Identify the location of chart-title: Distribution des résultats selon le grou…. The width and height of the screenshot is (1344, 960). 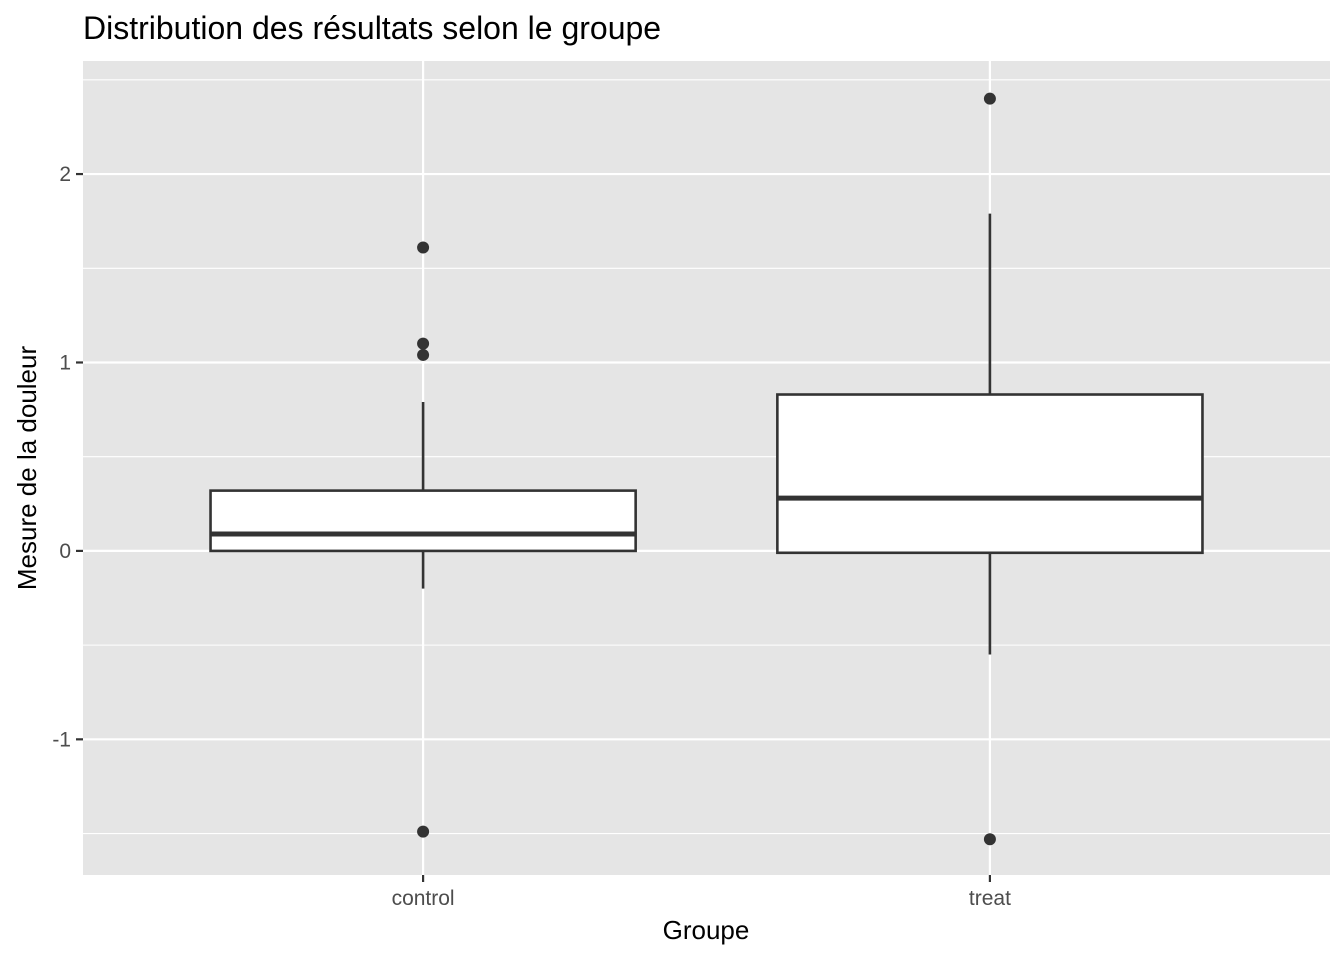
(372, 28).